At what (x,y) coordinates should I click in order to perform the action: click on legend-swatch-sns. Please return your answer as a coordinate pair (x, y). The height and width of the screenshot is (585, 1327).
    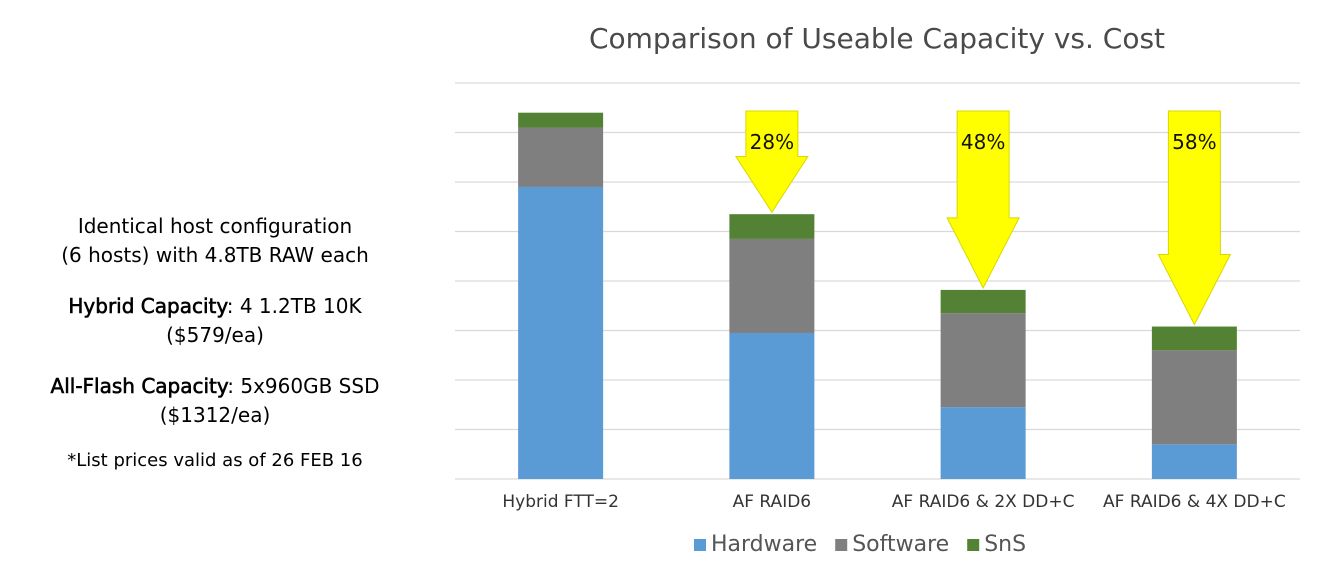
    Looking at the image, I should click on (973, 545).